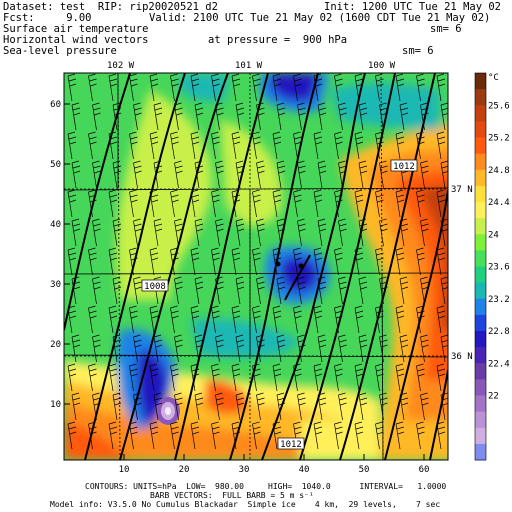 The image size is (512, 512). I want to click on x-tick-label: 60, so click(424, 470).